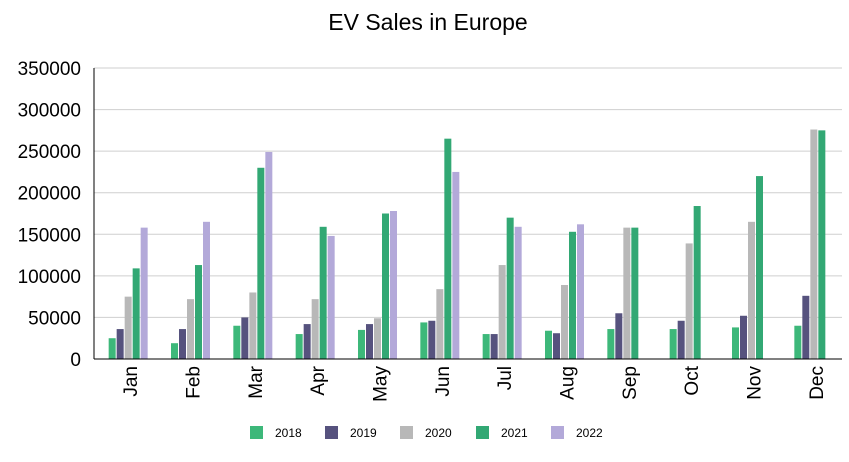  What do you see at coordinates (474, 383) in the screenshot?
I see `x-axis-ticks: Jan Feb Mar Apr May Jun Jul Aug Sep Oct Nov Dec` at bounding box center [474, 383].